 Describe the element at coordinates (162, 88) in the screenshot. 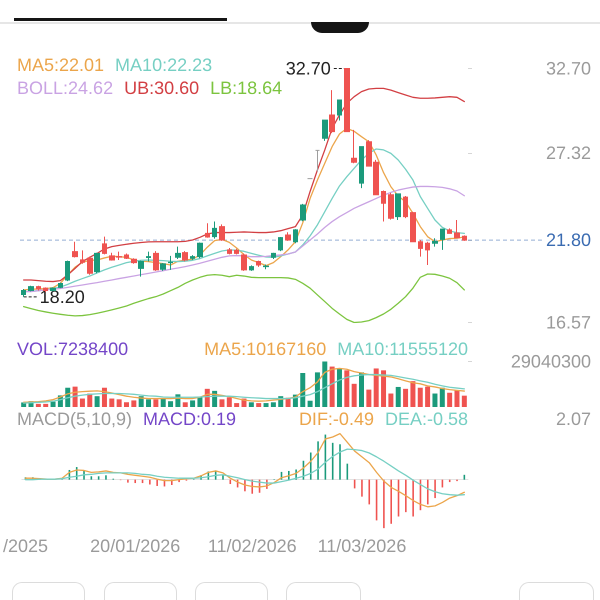

I see `text: UB:30.60` at that location.